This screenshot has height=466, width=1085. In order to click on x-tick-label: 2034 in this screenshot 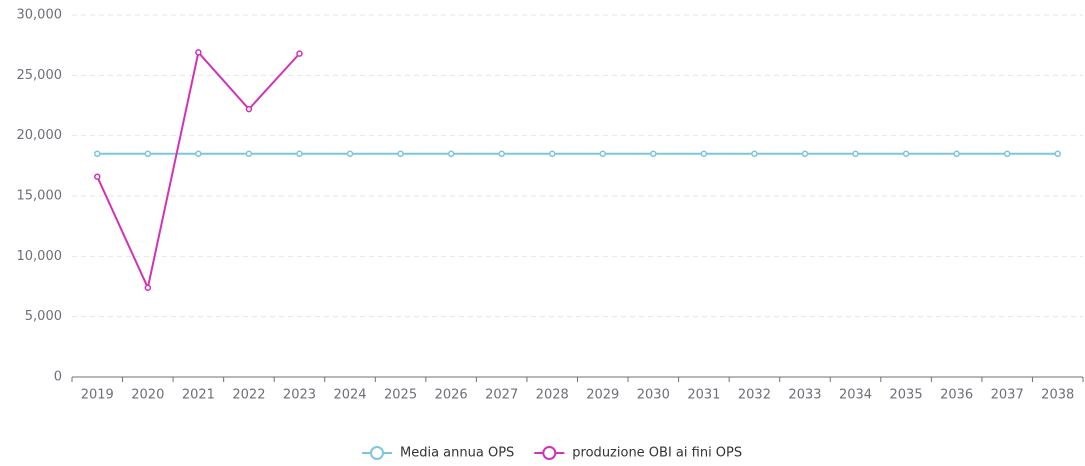, I will do `click(855, 395)`.